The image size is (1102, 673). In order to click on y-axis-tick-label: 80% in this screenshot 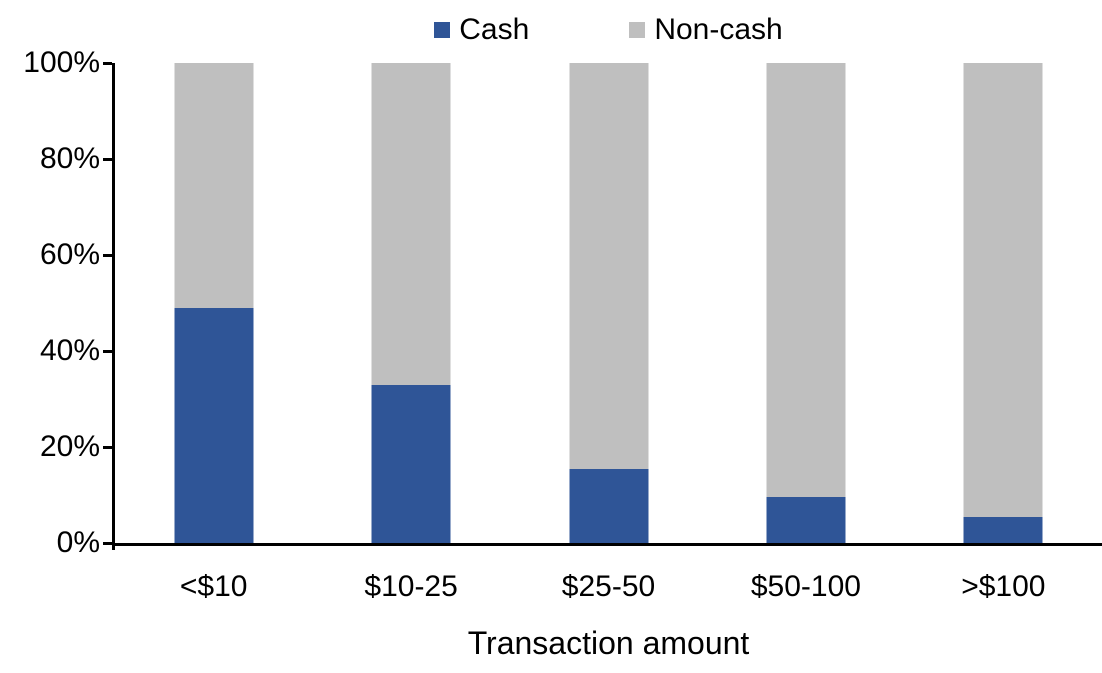, I will do `click(69, 158)`.